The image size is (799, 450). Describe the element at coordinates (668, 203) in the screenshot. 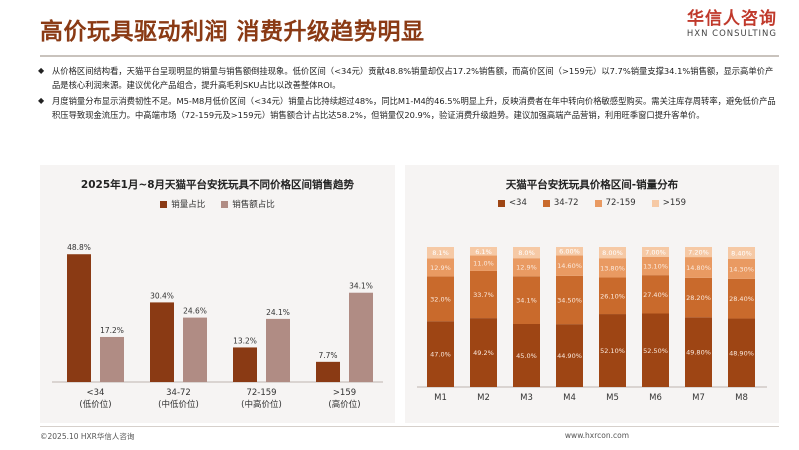

I see `legend-item-gt159: >159` at that location.